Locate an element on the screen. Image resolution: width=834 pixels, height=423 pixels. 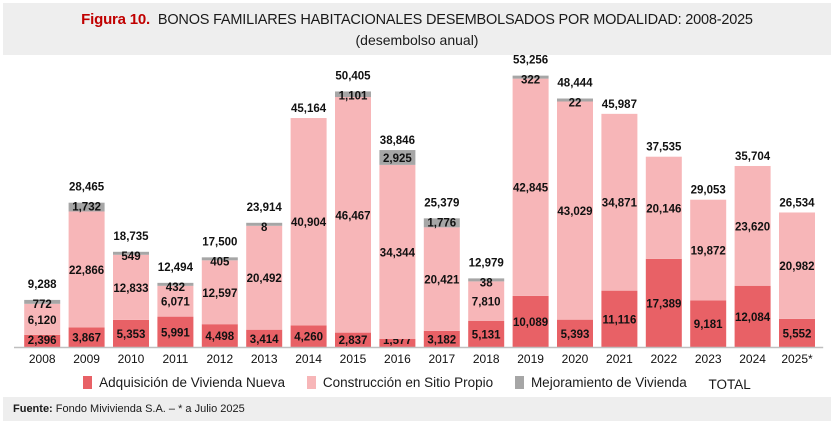
bar-construccion-2009 is located at coordinates (86, 269).